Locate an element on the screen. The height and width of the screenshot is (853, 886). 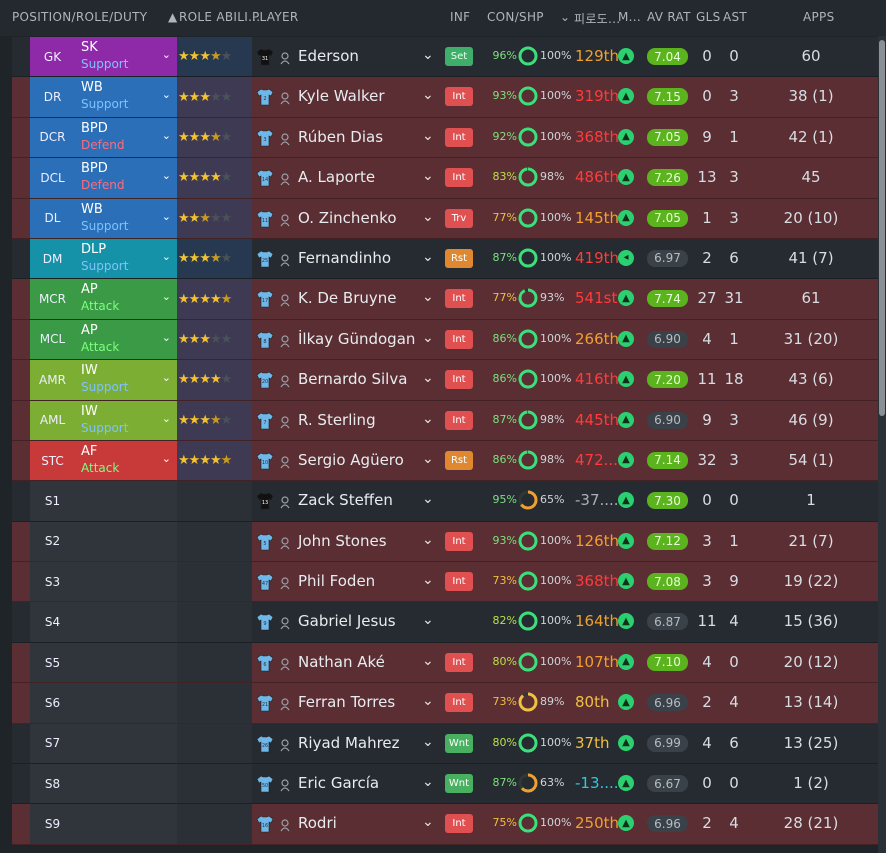
player-name: Ferran Torres is located at coordinates (347, 702).